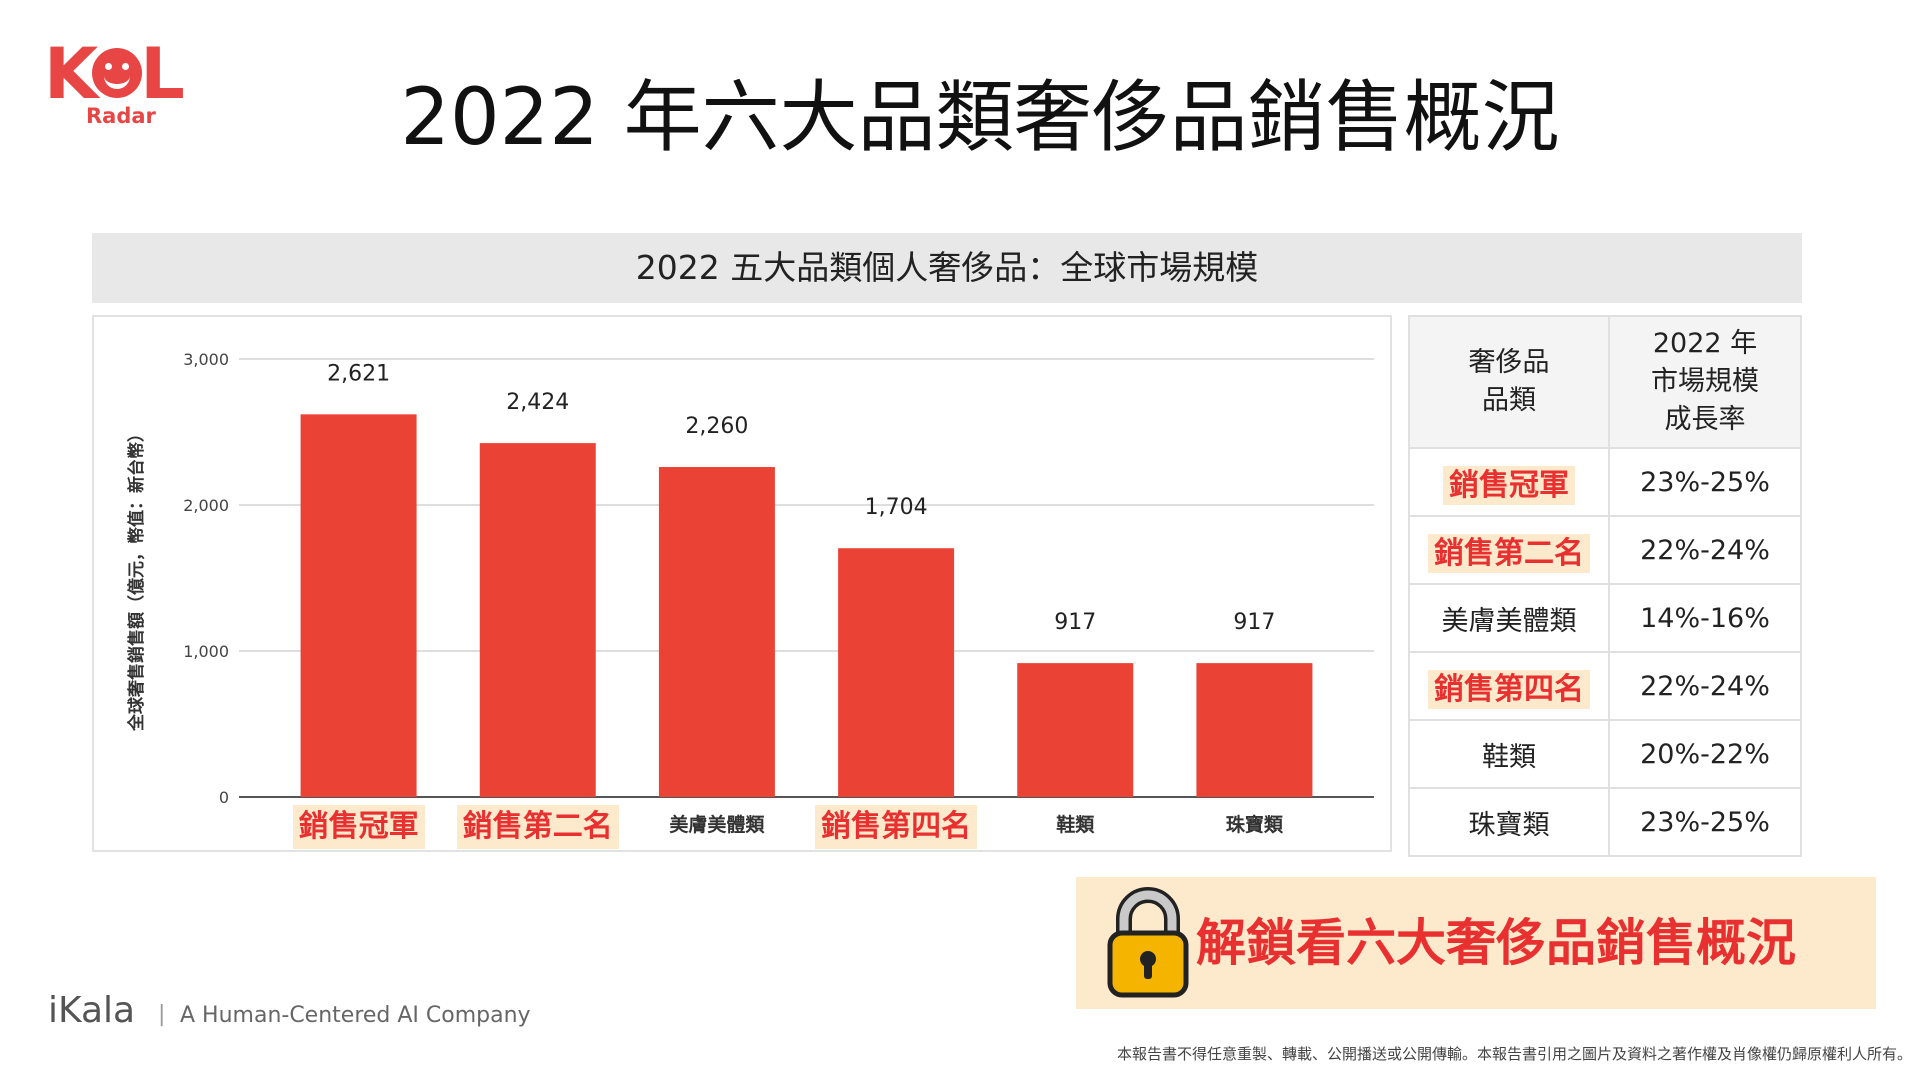 This screenshot has width=1920, height=1080. Describe the element at coordinates (1509, 382) in the screenshot. I see `header-category: 奢侈品 品類` at that location.